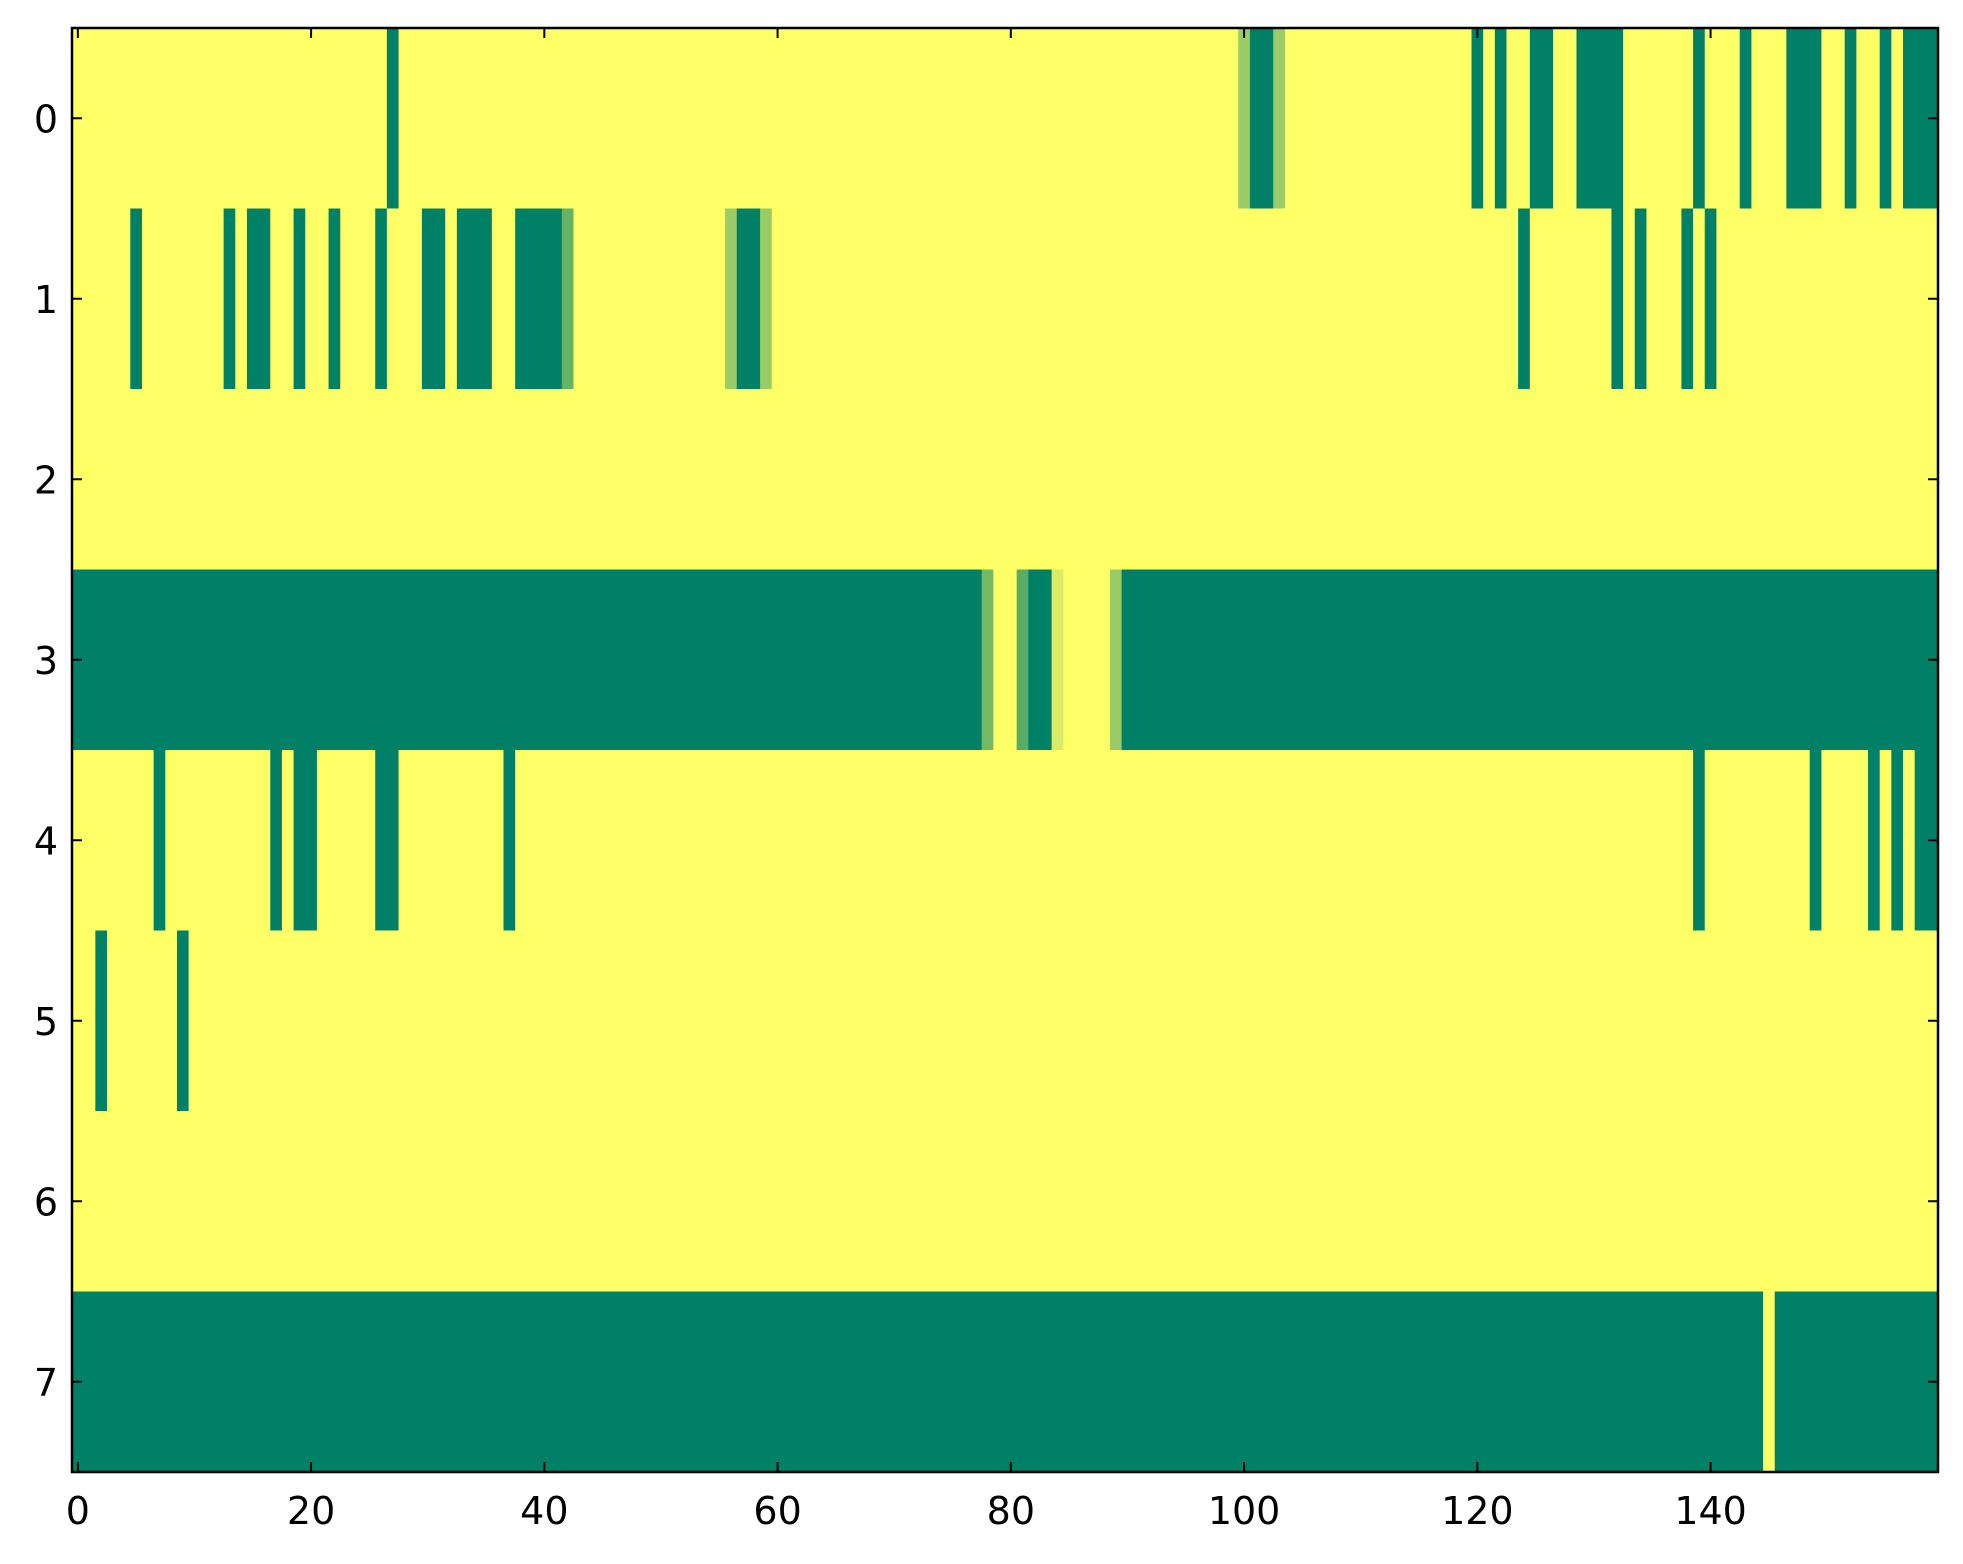  Describe the element at coordinates (46, 841) in the screenshot. I see `y-tick-label: 4` at that location.